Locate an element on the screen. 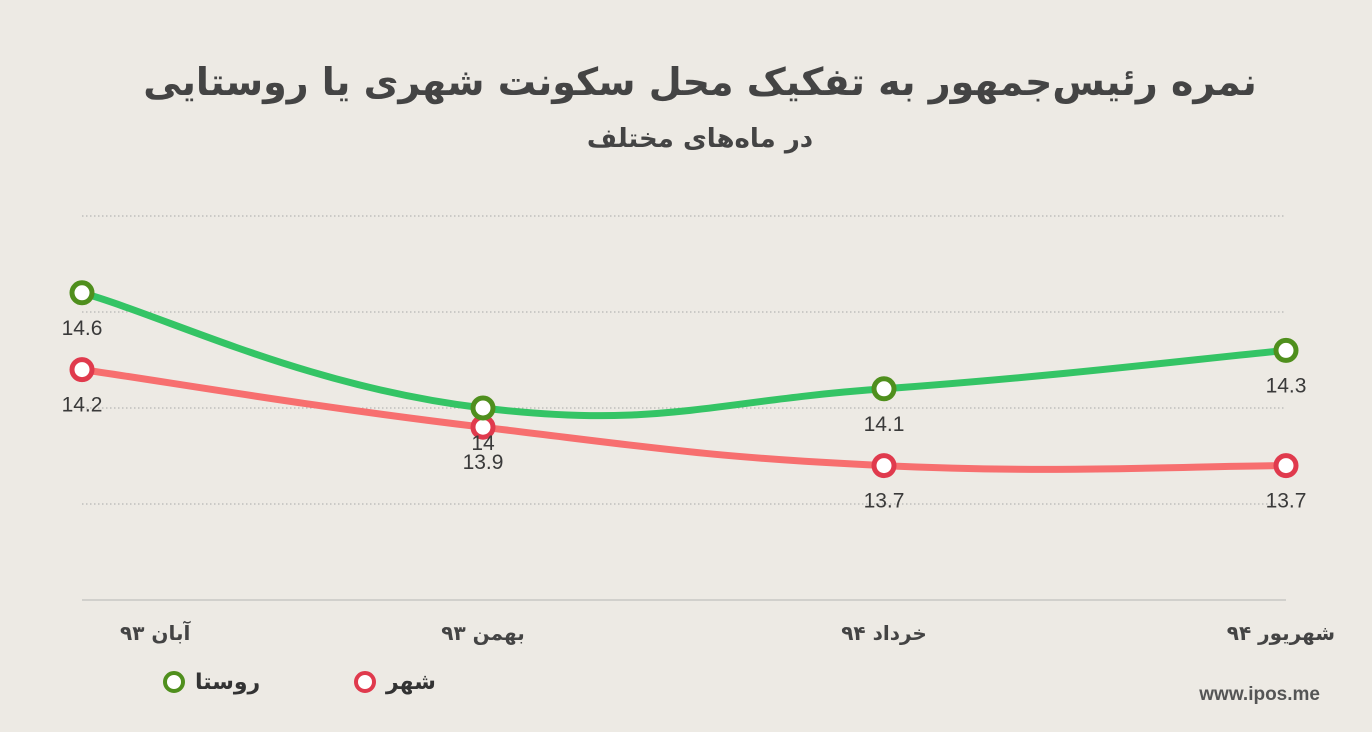  data-label-rural-0: 14.6 is located at coordinates (82, 328).